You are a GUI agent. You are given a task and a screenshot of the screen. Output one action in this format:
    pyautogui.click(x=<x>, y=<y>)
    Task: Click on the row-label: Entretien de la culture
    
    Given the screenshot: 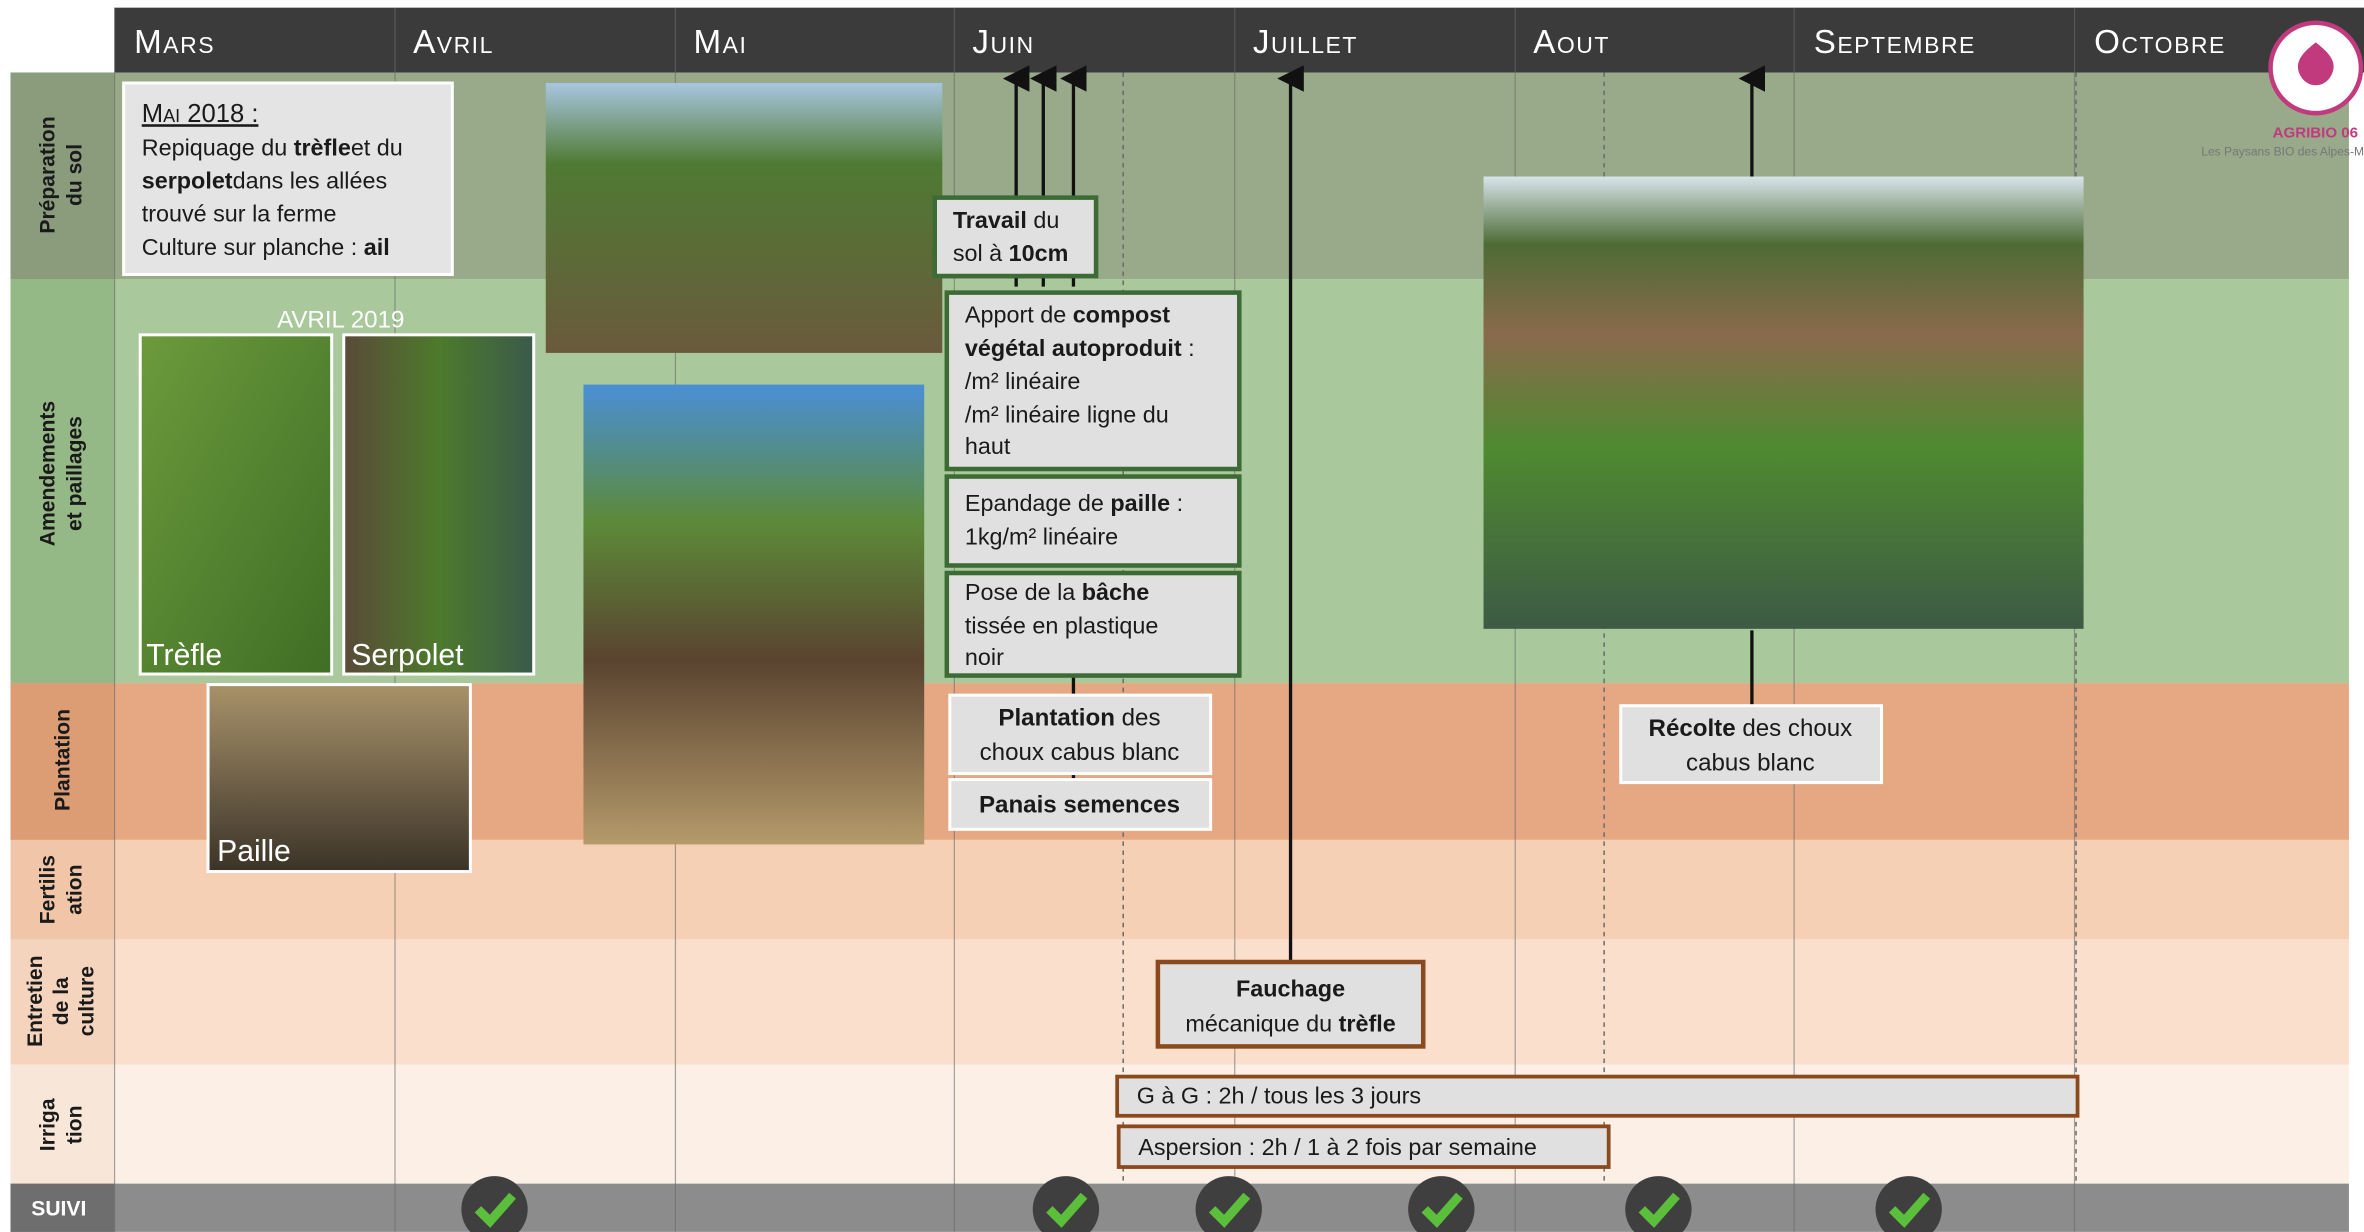 What is the action you would take?
    pyautogui.click(x=61, y=1000)
    